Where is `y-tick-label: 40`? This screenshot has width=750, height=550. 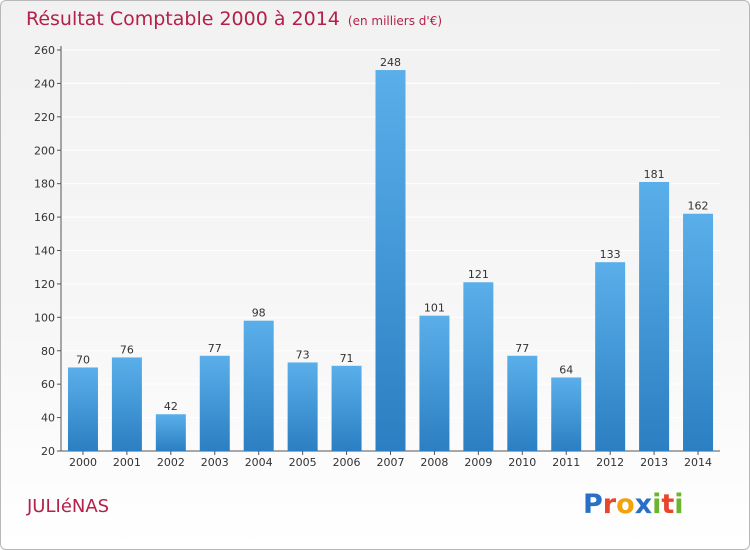 y-tick-label: 40 is located at coordinates (48, 418).